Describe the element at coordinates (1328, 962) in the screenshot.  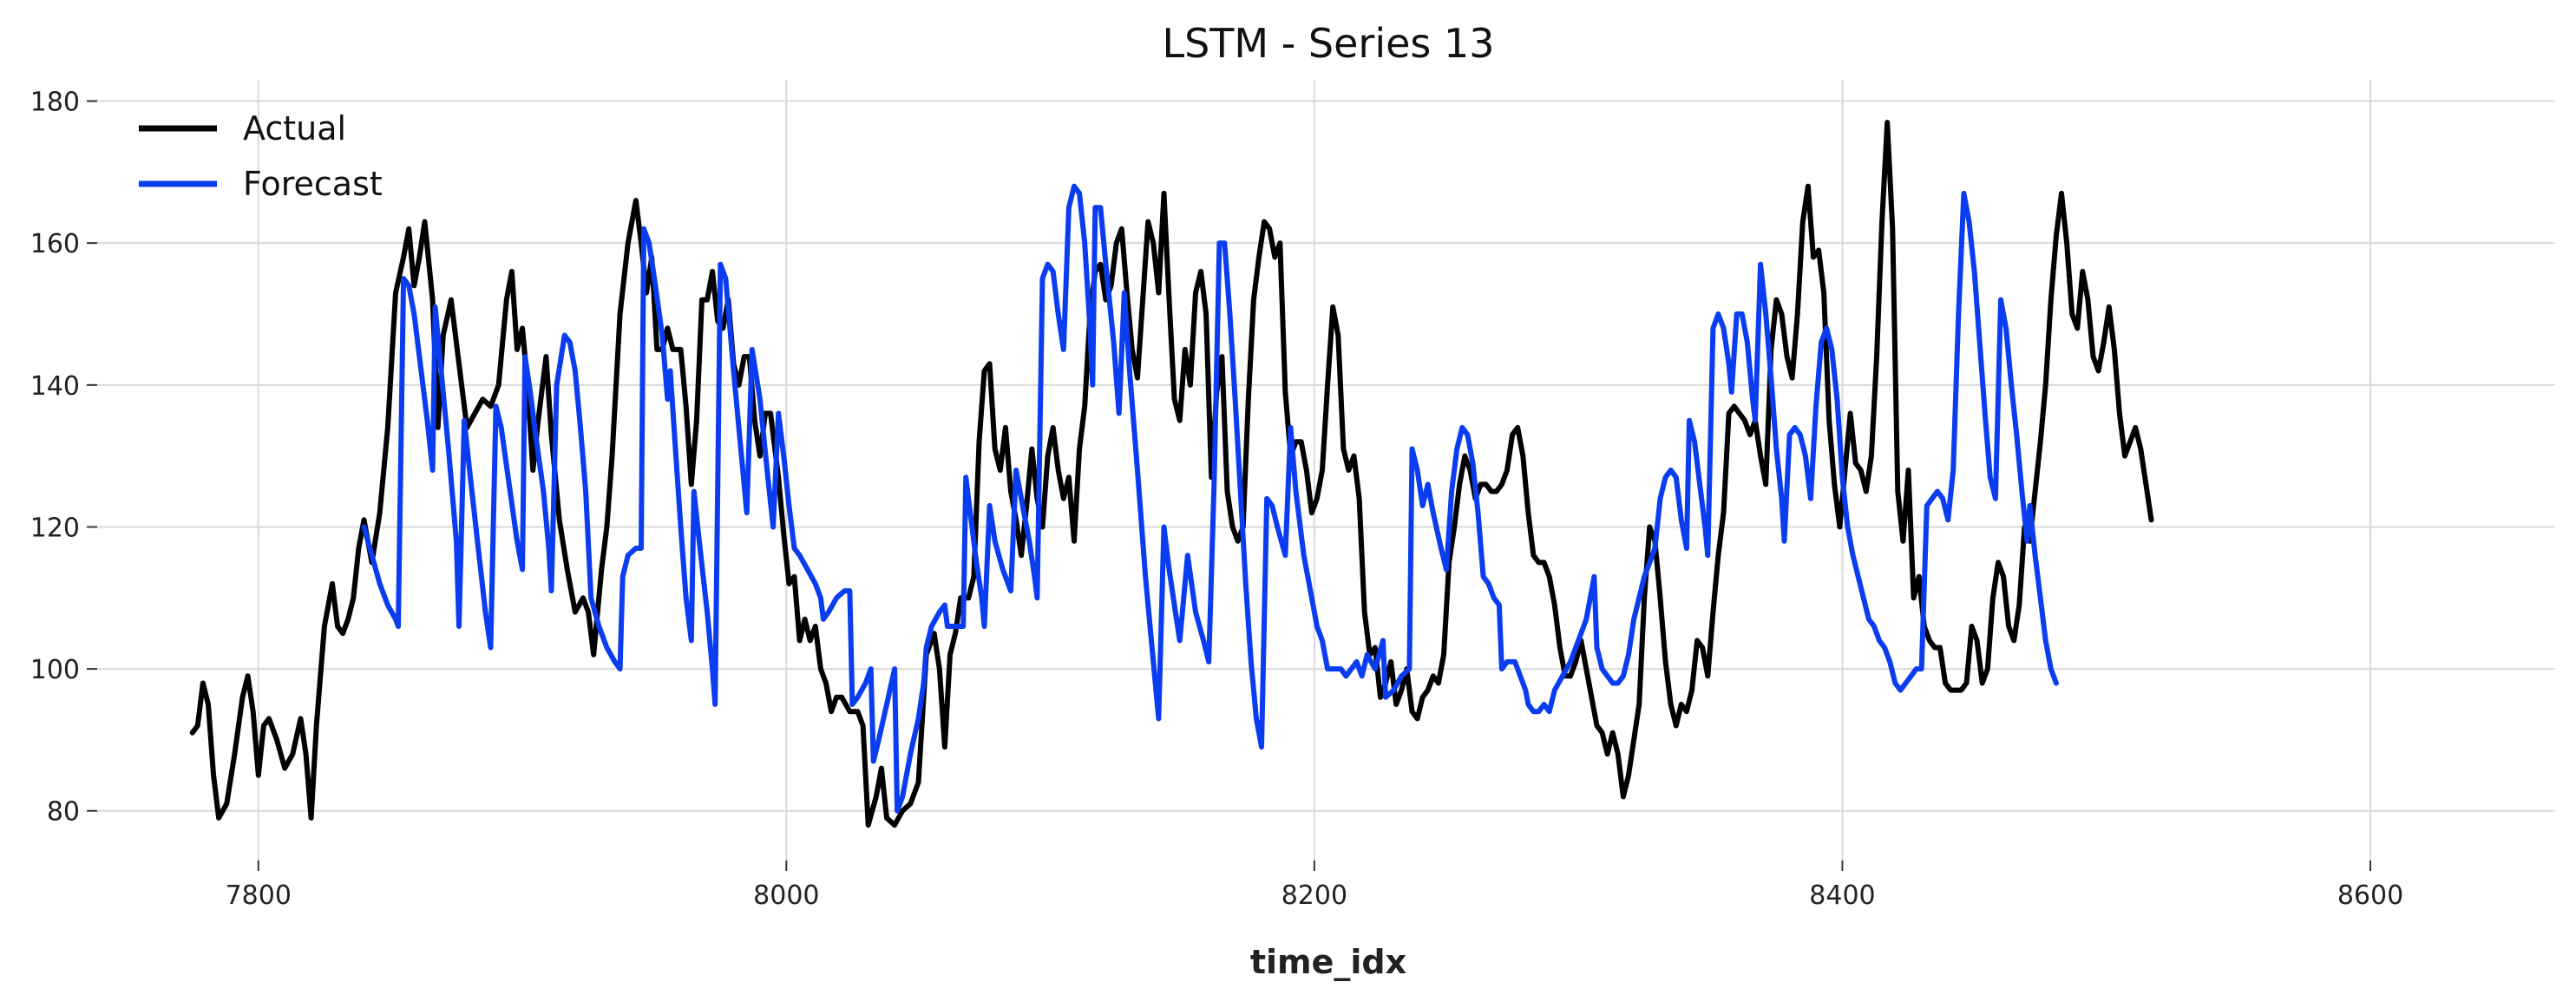
I see `x-axis-label: time_idx` at that location.